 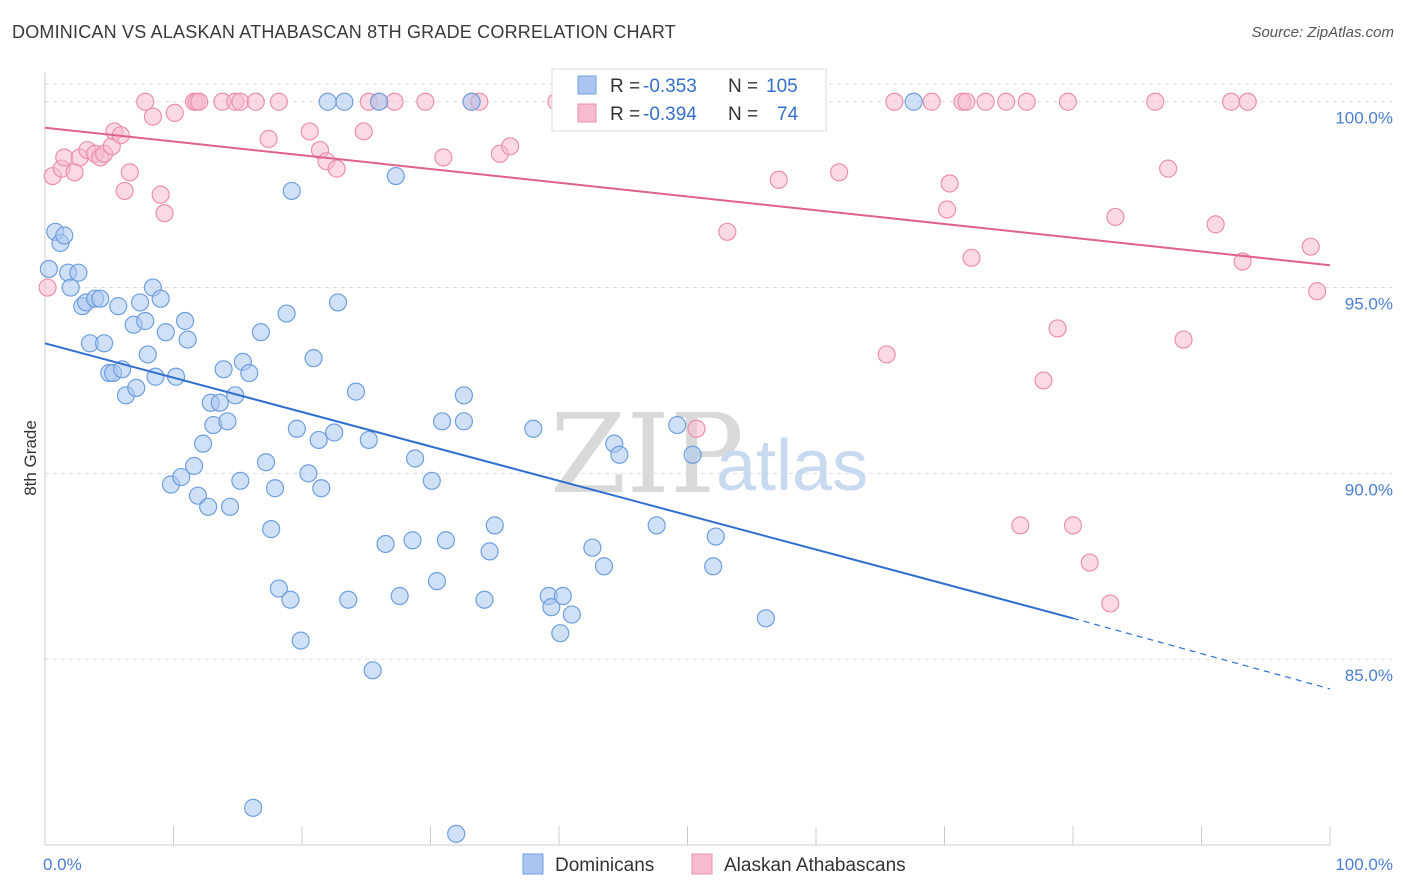 What do you see at coordinates (687, 196) in the screenshot?
I see `athabascans-trend-line` at bounding box center [687, 196].